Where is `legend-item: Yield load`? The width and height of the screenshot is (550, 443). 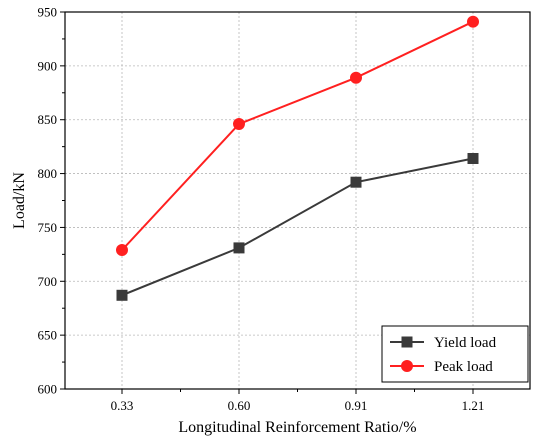
legend-item: Yield load is located at coordinates (443, 343).